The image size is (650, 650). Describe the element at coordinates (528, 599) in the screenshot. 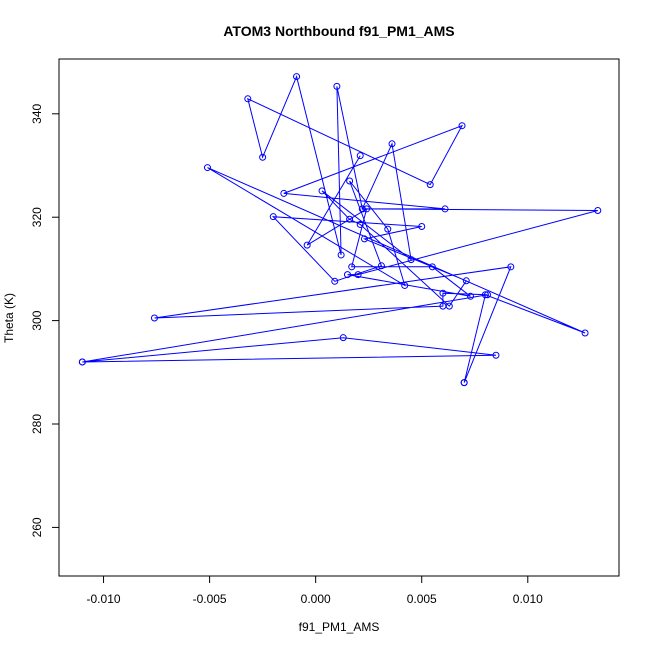

I see `x-tick-label: 0.010` at that location.